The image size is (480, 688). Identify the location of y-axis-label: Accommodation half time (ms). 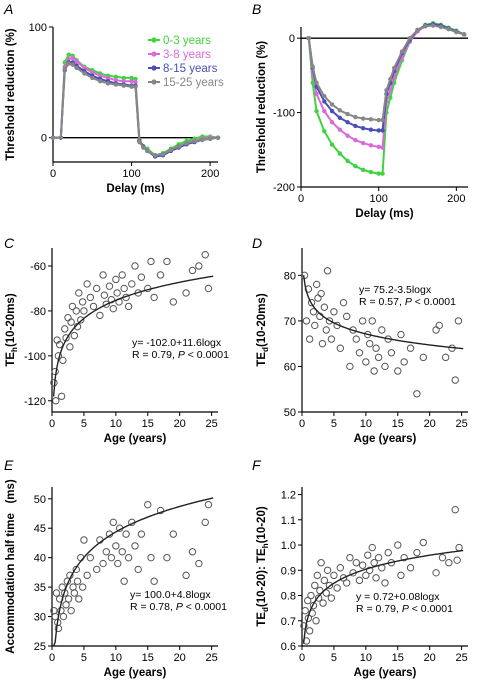
(11, 566).